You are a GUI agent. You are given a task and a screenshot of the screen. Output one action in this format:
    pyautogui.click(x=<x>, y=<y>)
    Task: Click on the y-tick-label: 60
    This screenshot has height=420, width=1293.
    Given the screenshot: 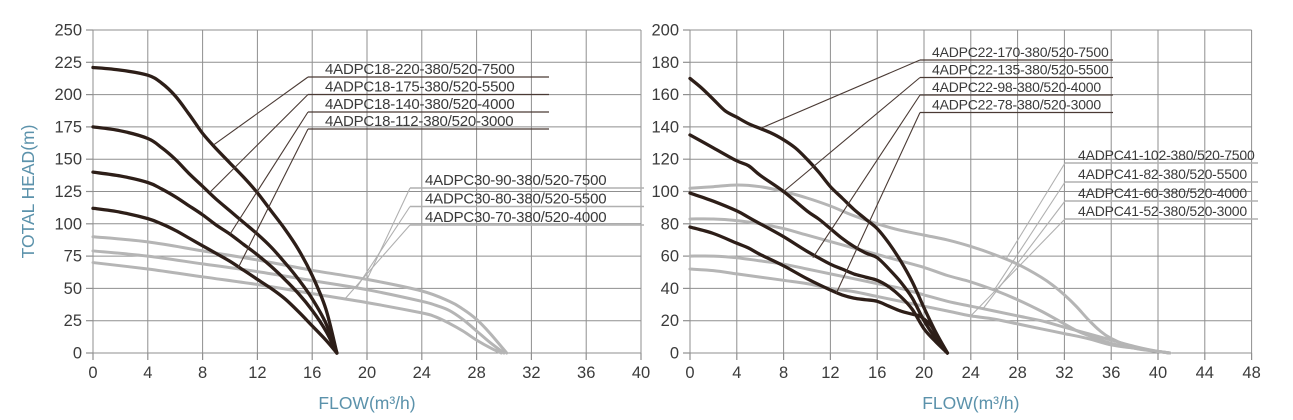 What is the action you would take?
    pyautogui.click(x=670, y=257)
    